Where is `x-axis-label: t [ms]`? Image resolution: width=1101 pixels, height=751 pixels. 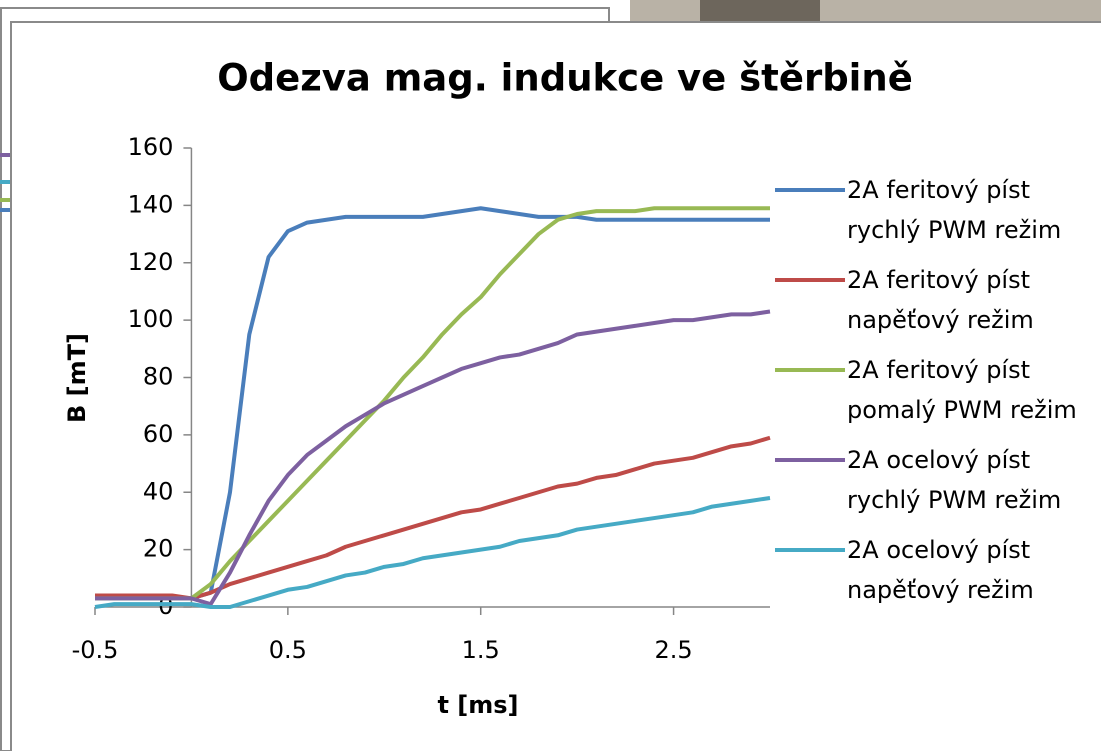
x-axis-label: t [ms] is located at coordinates (477, 705).